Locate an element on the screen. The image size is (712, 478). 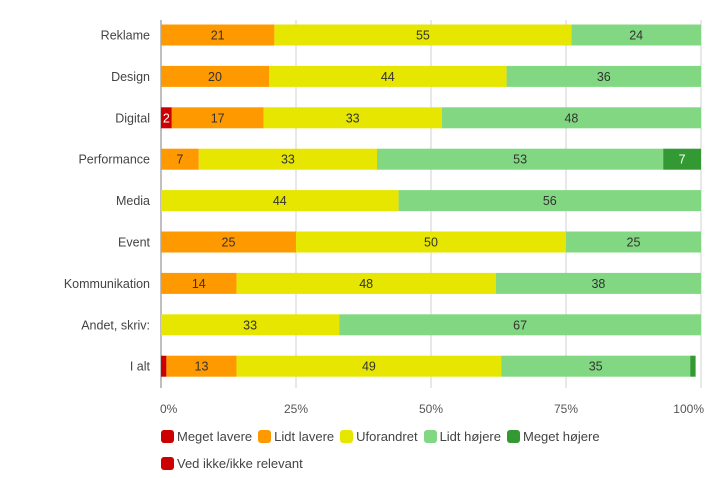
legend-label: Lidt lavere is located at coordinates (304, 436).